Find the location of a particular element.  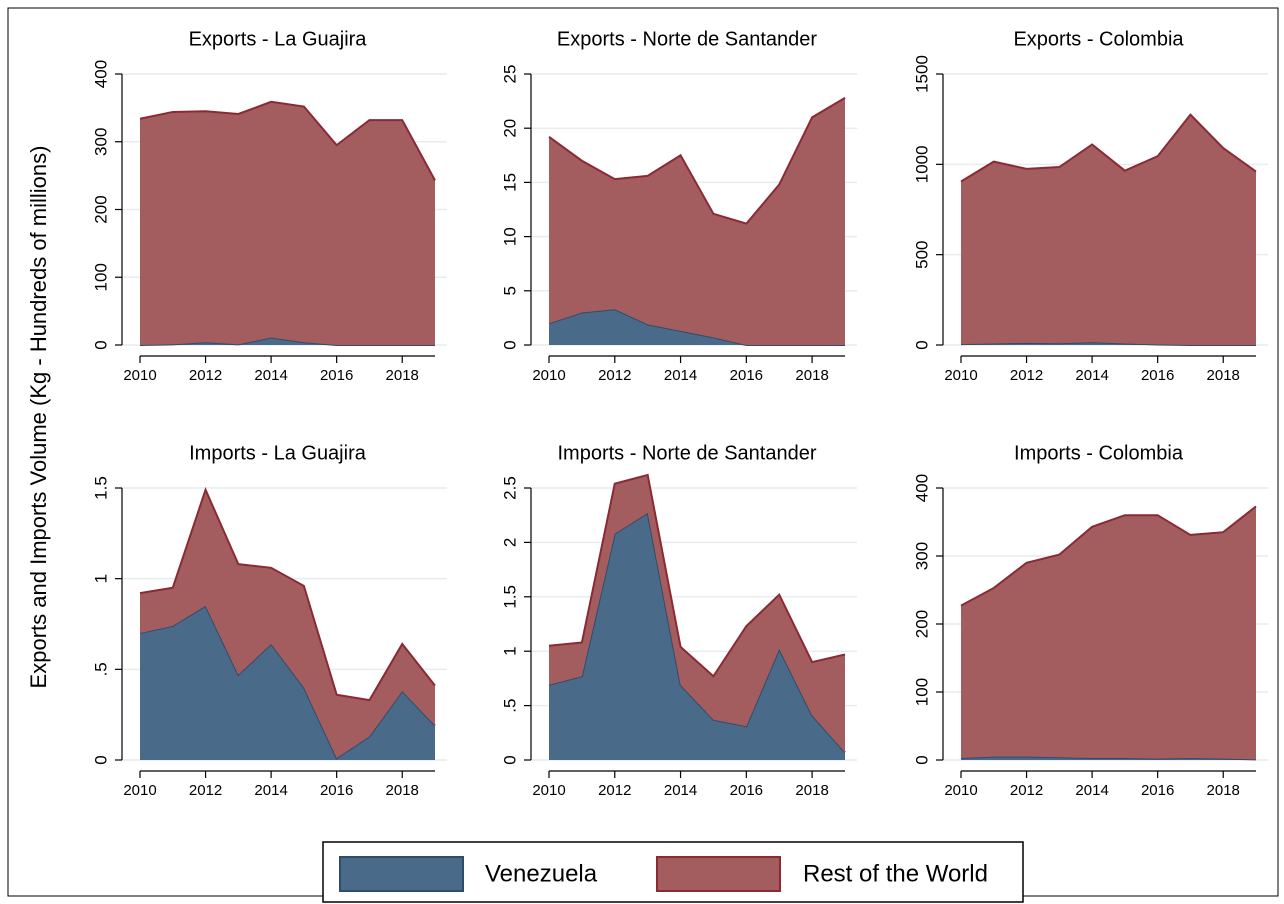

y-tick-label: 5 is located at coordinates (509, 290).